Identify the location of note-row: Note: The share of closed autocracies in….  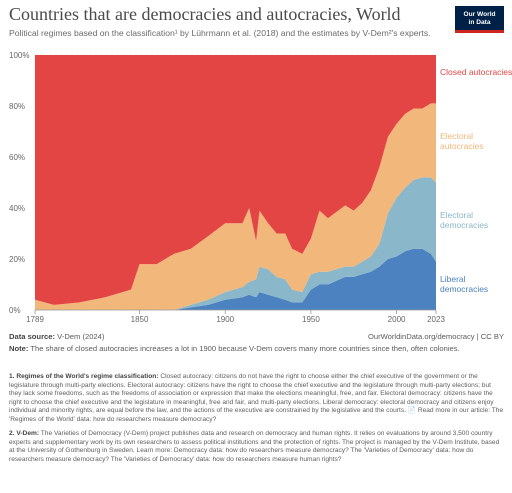
(256, 348).